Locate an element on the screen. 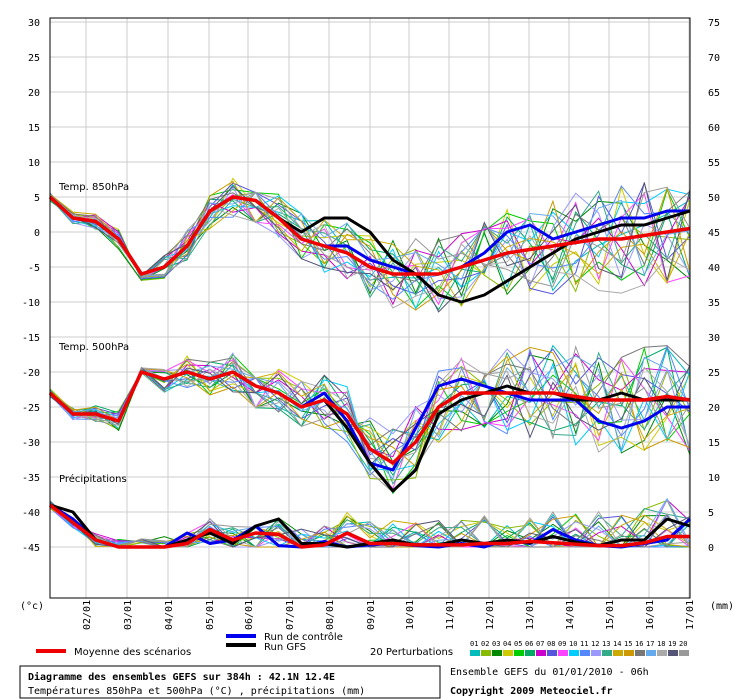 Image resolution: width=740 pixels, height=700 pixels. x-tick-label: 06/01 is located at coordinates (249, 615).